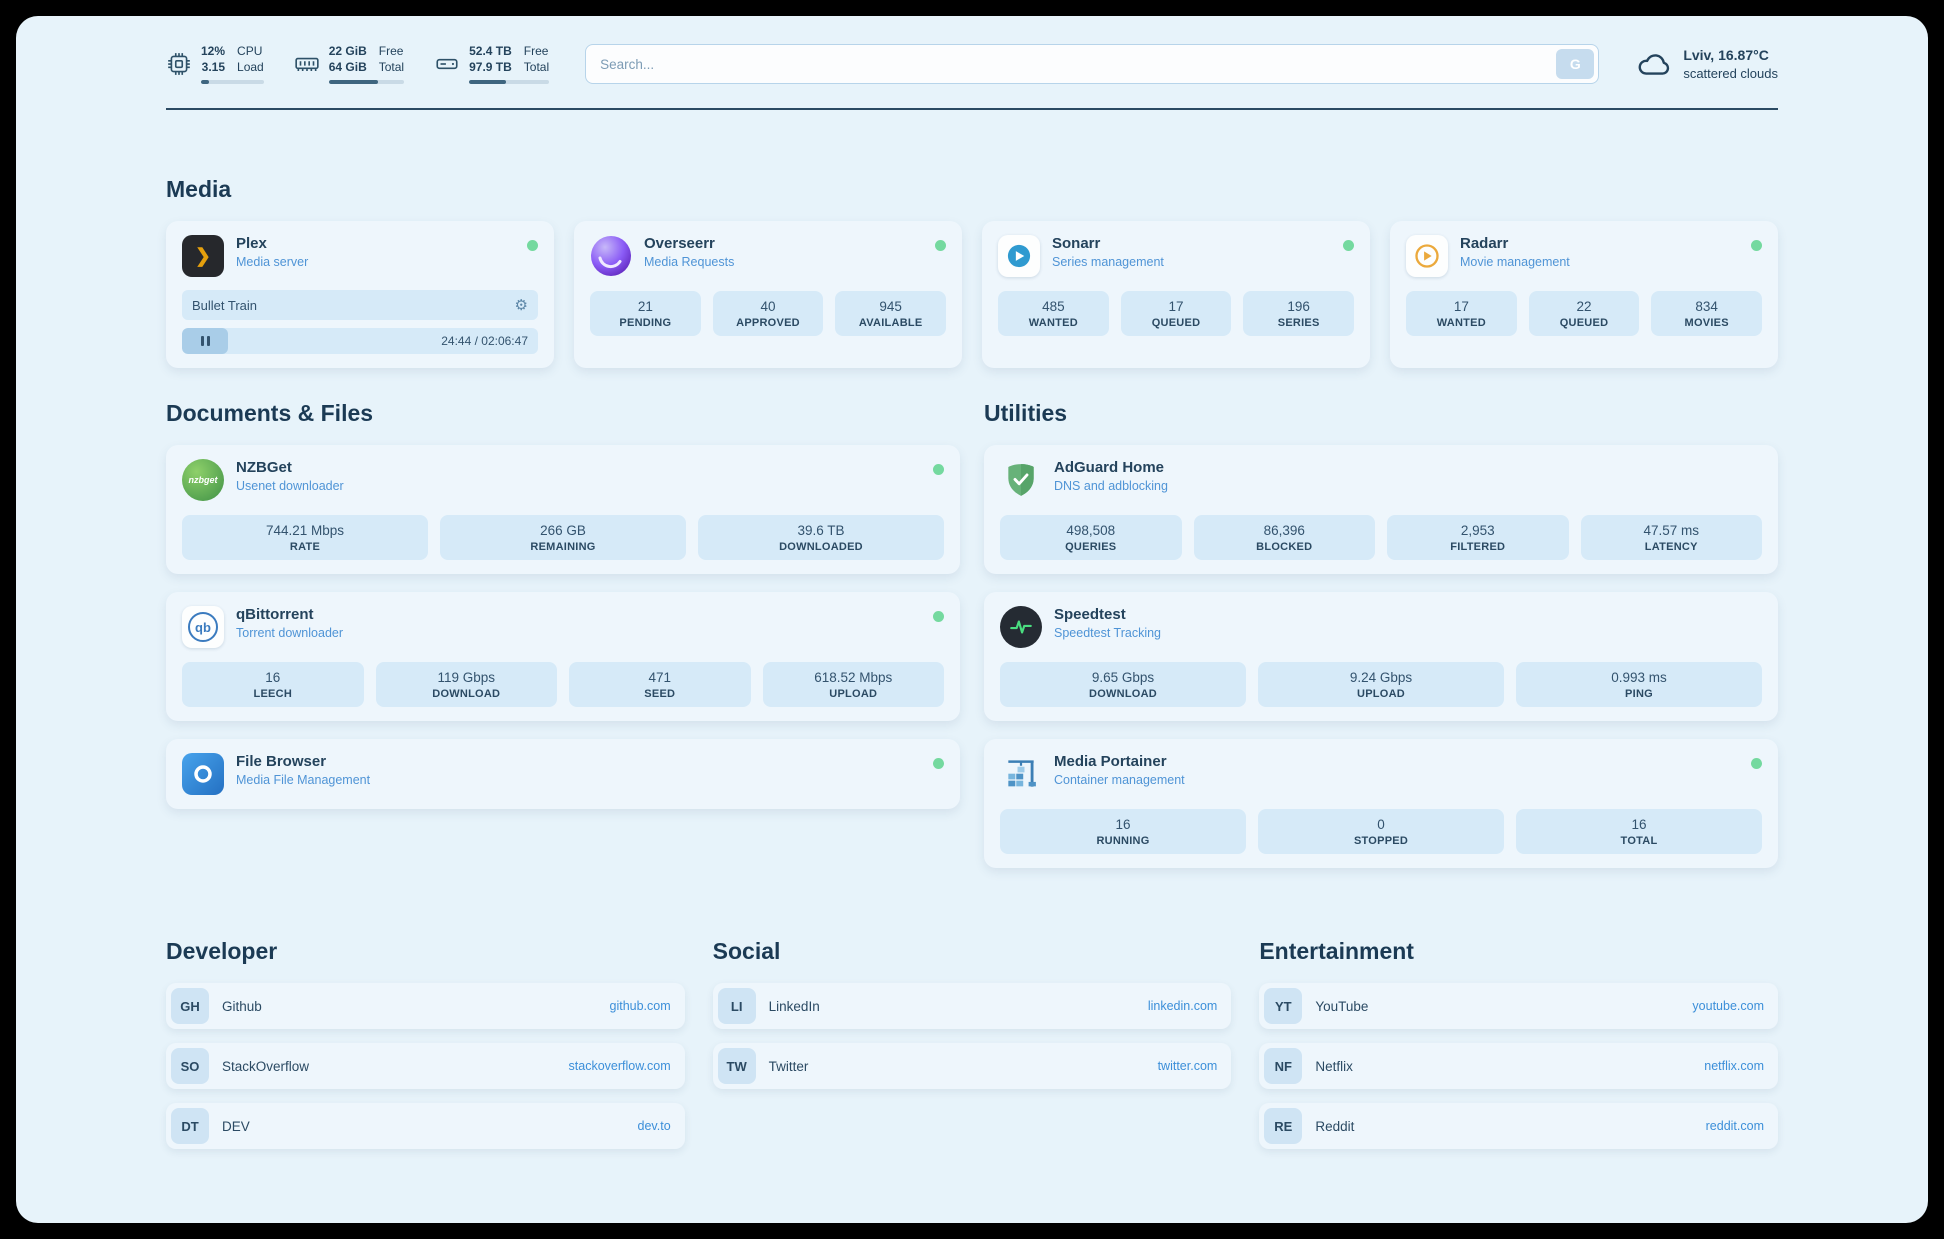 Image resolution: width=1944 pixels, height=1239 pixels. Describe the element at coordinates (1053, 314) in the screenshot. I see `stat-wanted: 485 WANTED` at that location.